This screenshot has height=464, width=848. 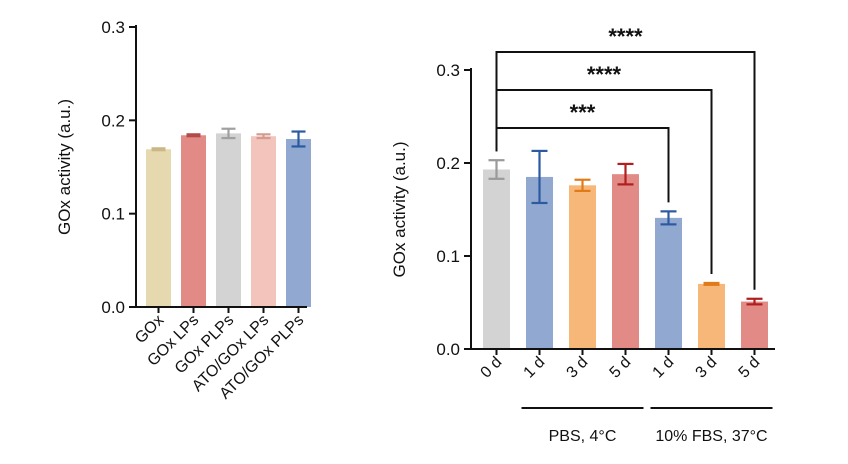 What do you see at coordinates (750, 368) in the screenshot?
I see `right-x-tick-label-6: 5 d` at bounding box center [750, 368].